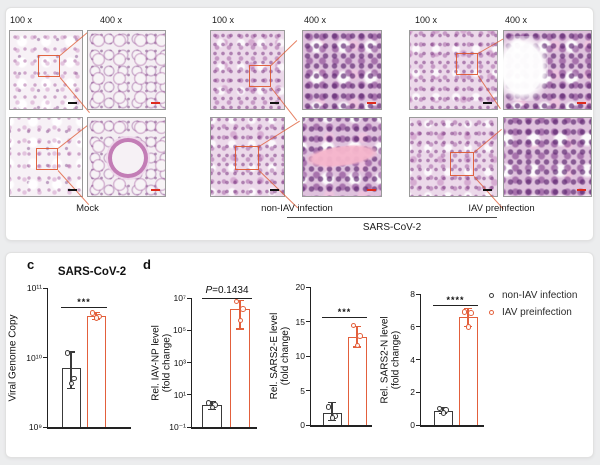 This screenshot has width=600, height=465. What do you see at coordinates (302, 390) in the screenshot?
I see `y-tick-label: 5` at bounding box center [302, 390].